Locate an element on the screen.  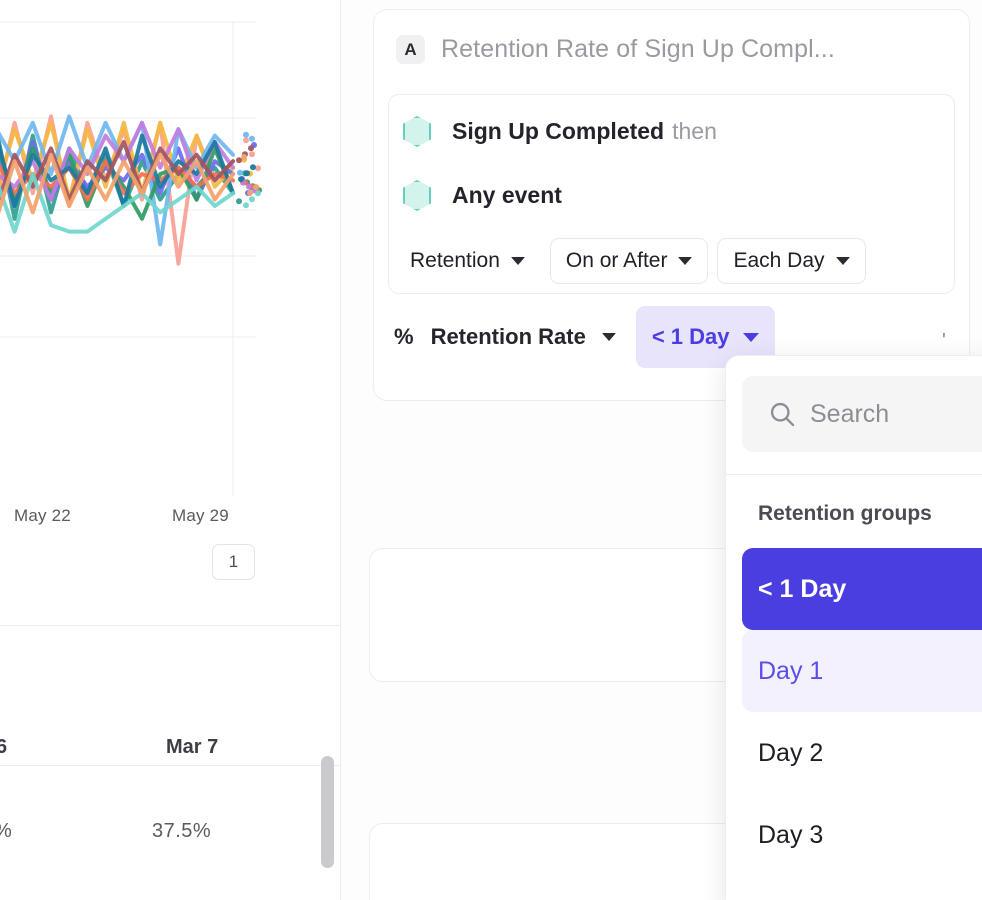
table-column-header: 6 is located at coordinates (3, 747).